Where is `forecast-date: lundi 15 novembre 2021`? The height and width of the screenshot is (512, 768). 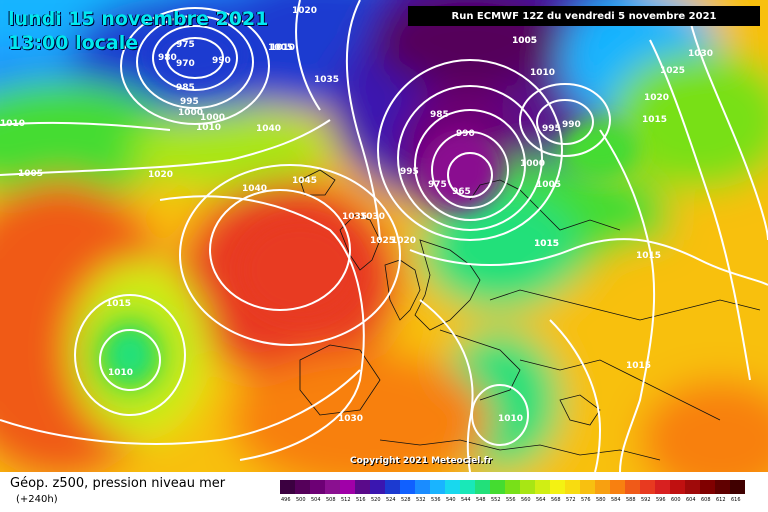 forecast-date: lundi 15 novembre 2021 is located at coordinates (138, 19).